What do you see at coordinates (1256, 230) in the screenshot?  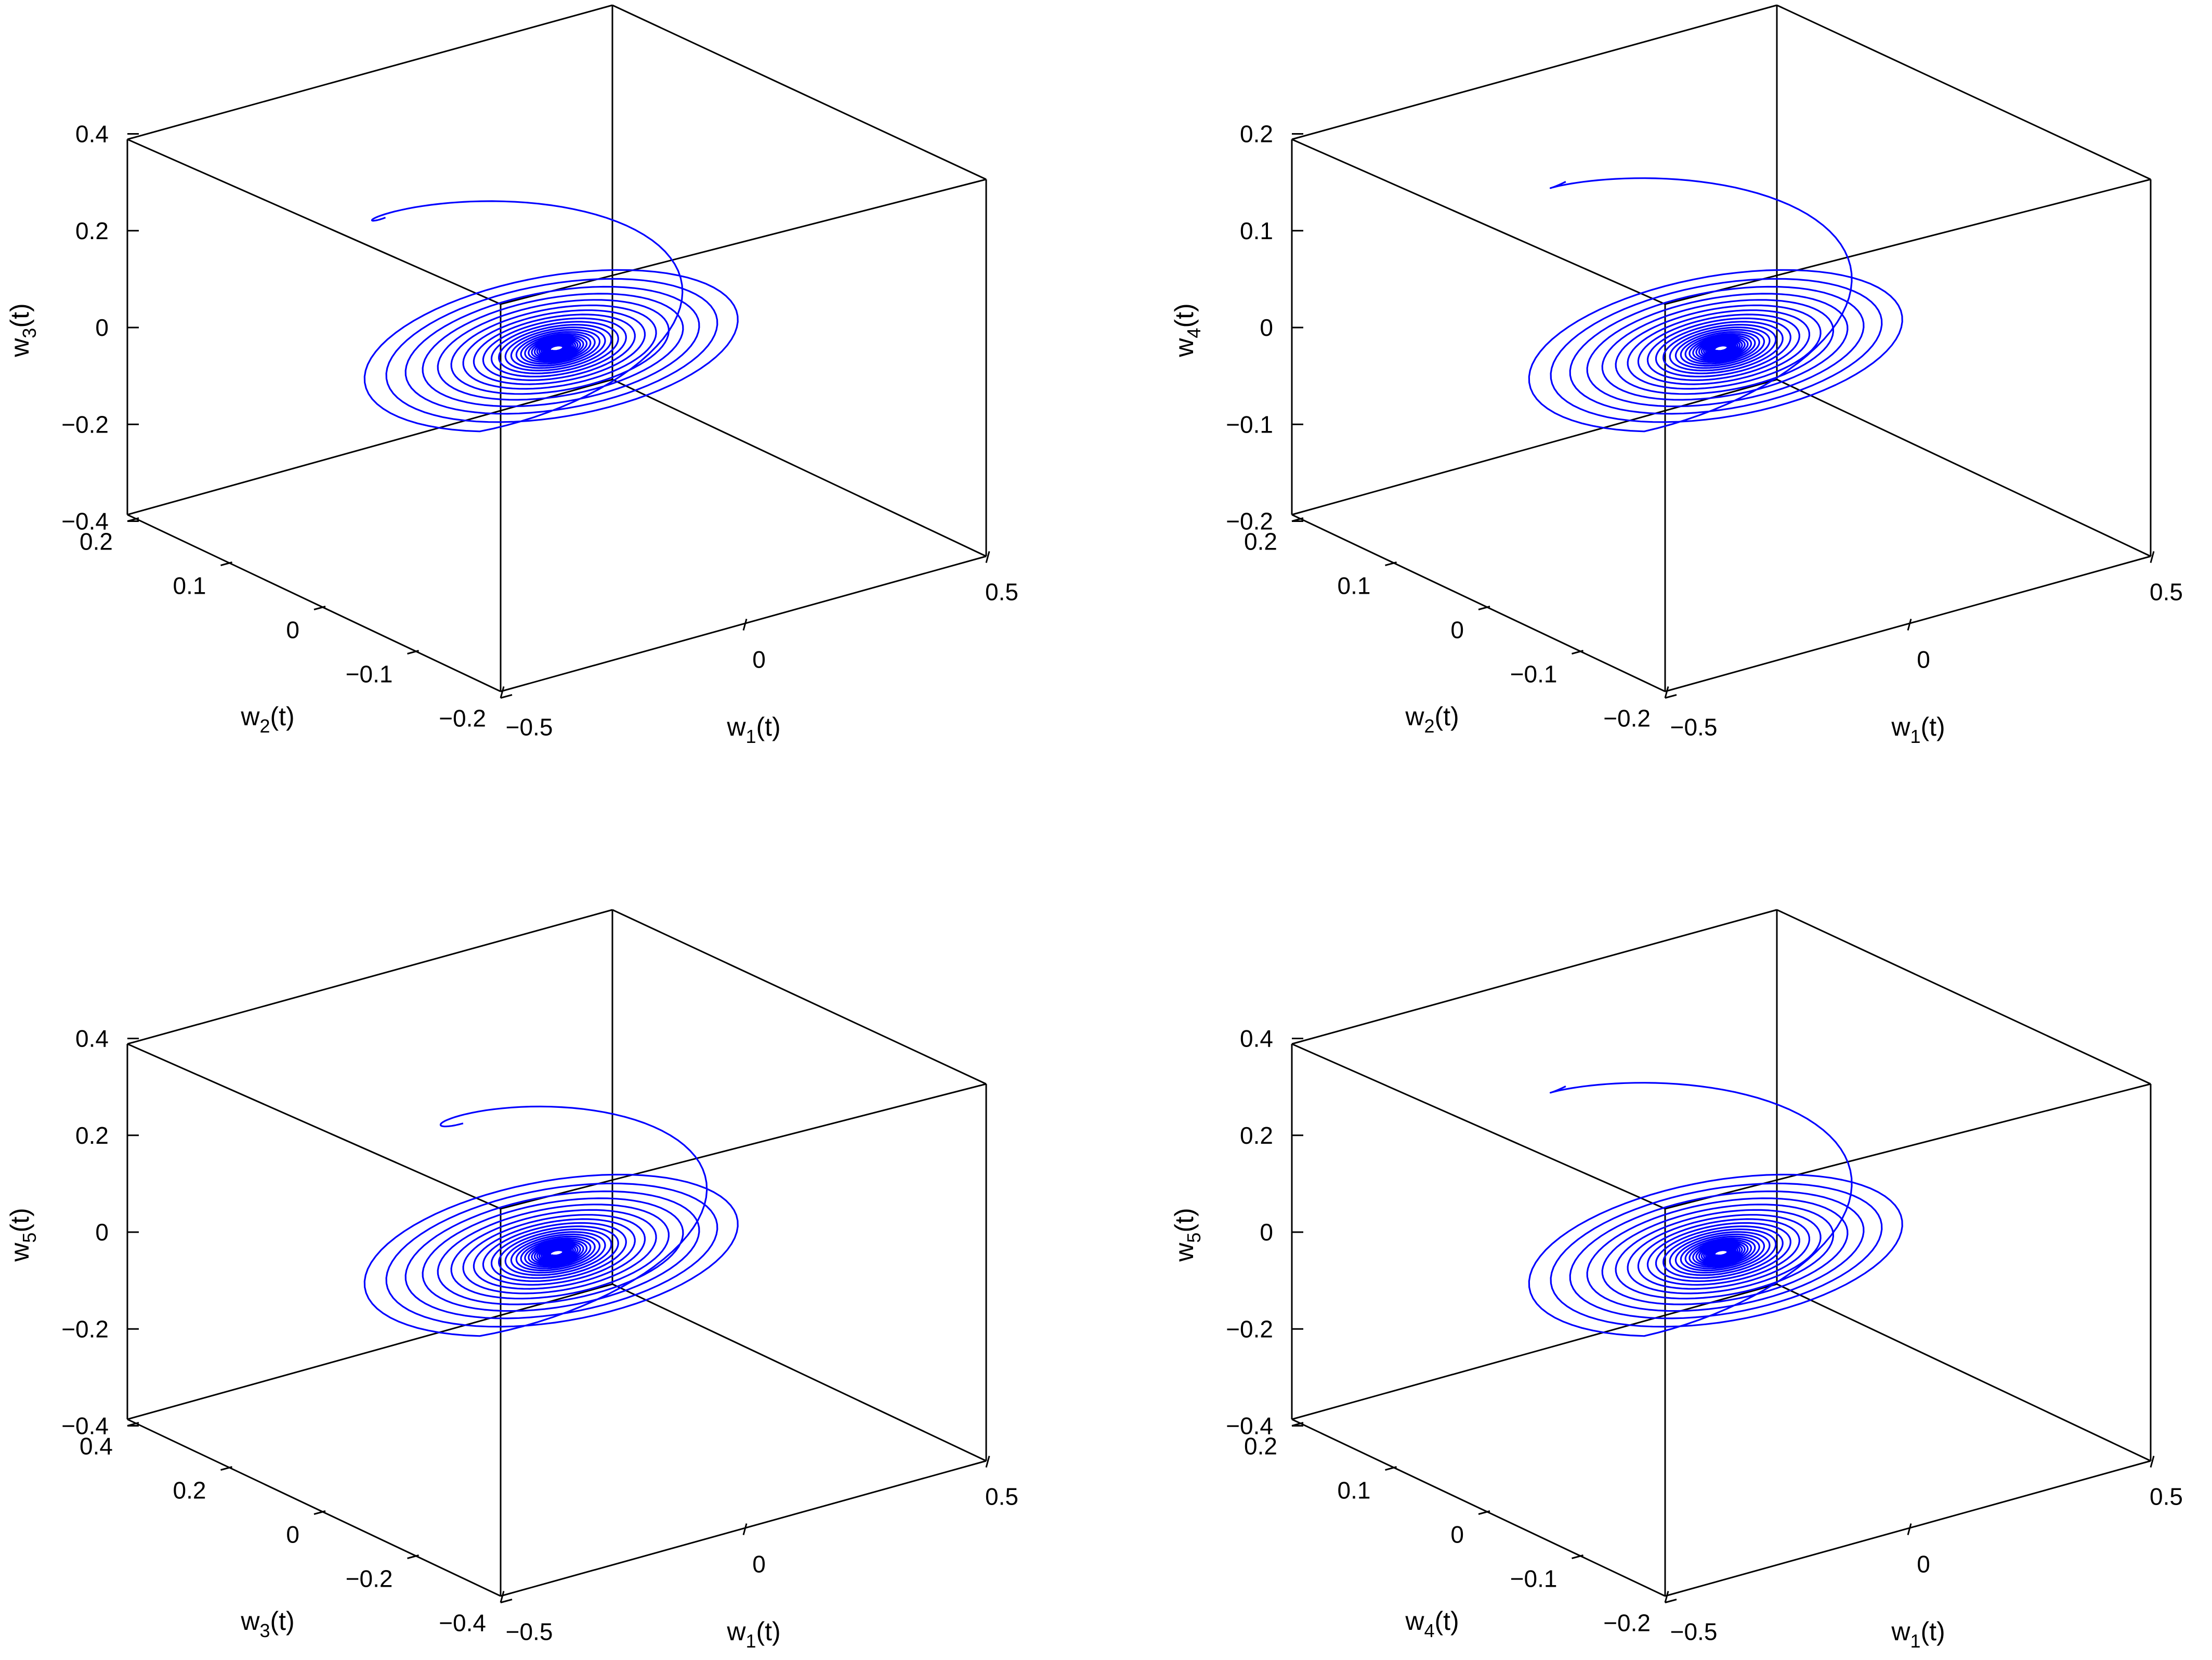 I see `z-tick-label: 0.1` at bounding box center [1256, 230].